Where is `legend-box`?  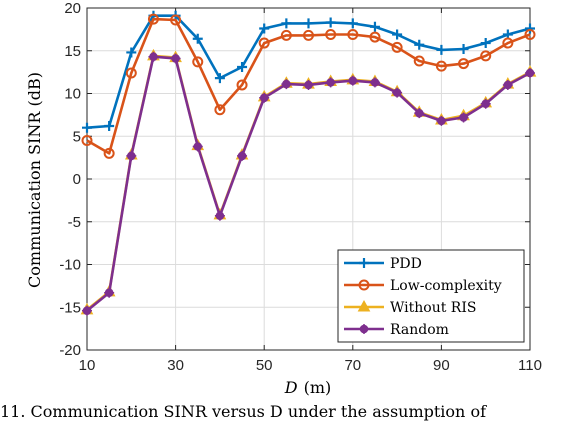 legend-box is located at coordinates (431, 296).